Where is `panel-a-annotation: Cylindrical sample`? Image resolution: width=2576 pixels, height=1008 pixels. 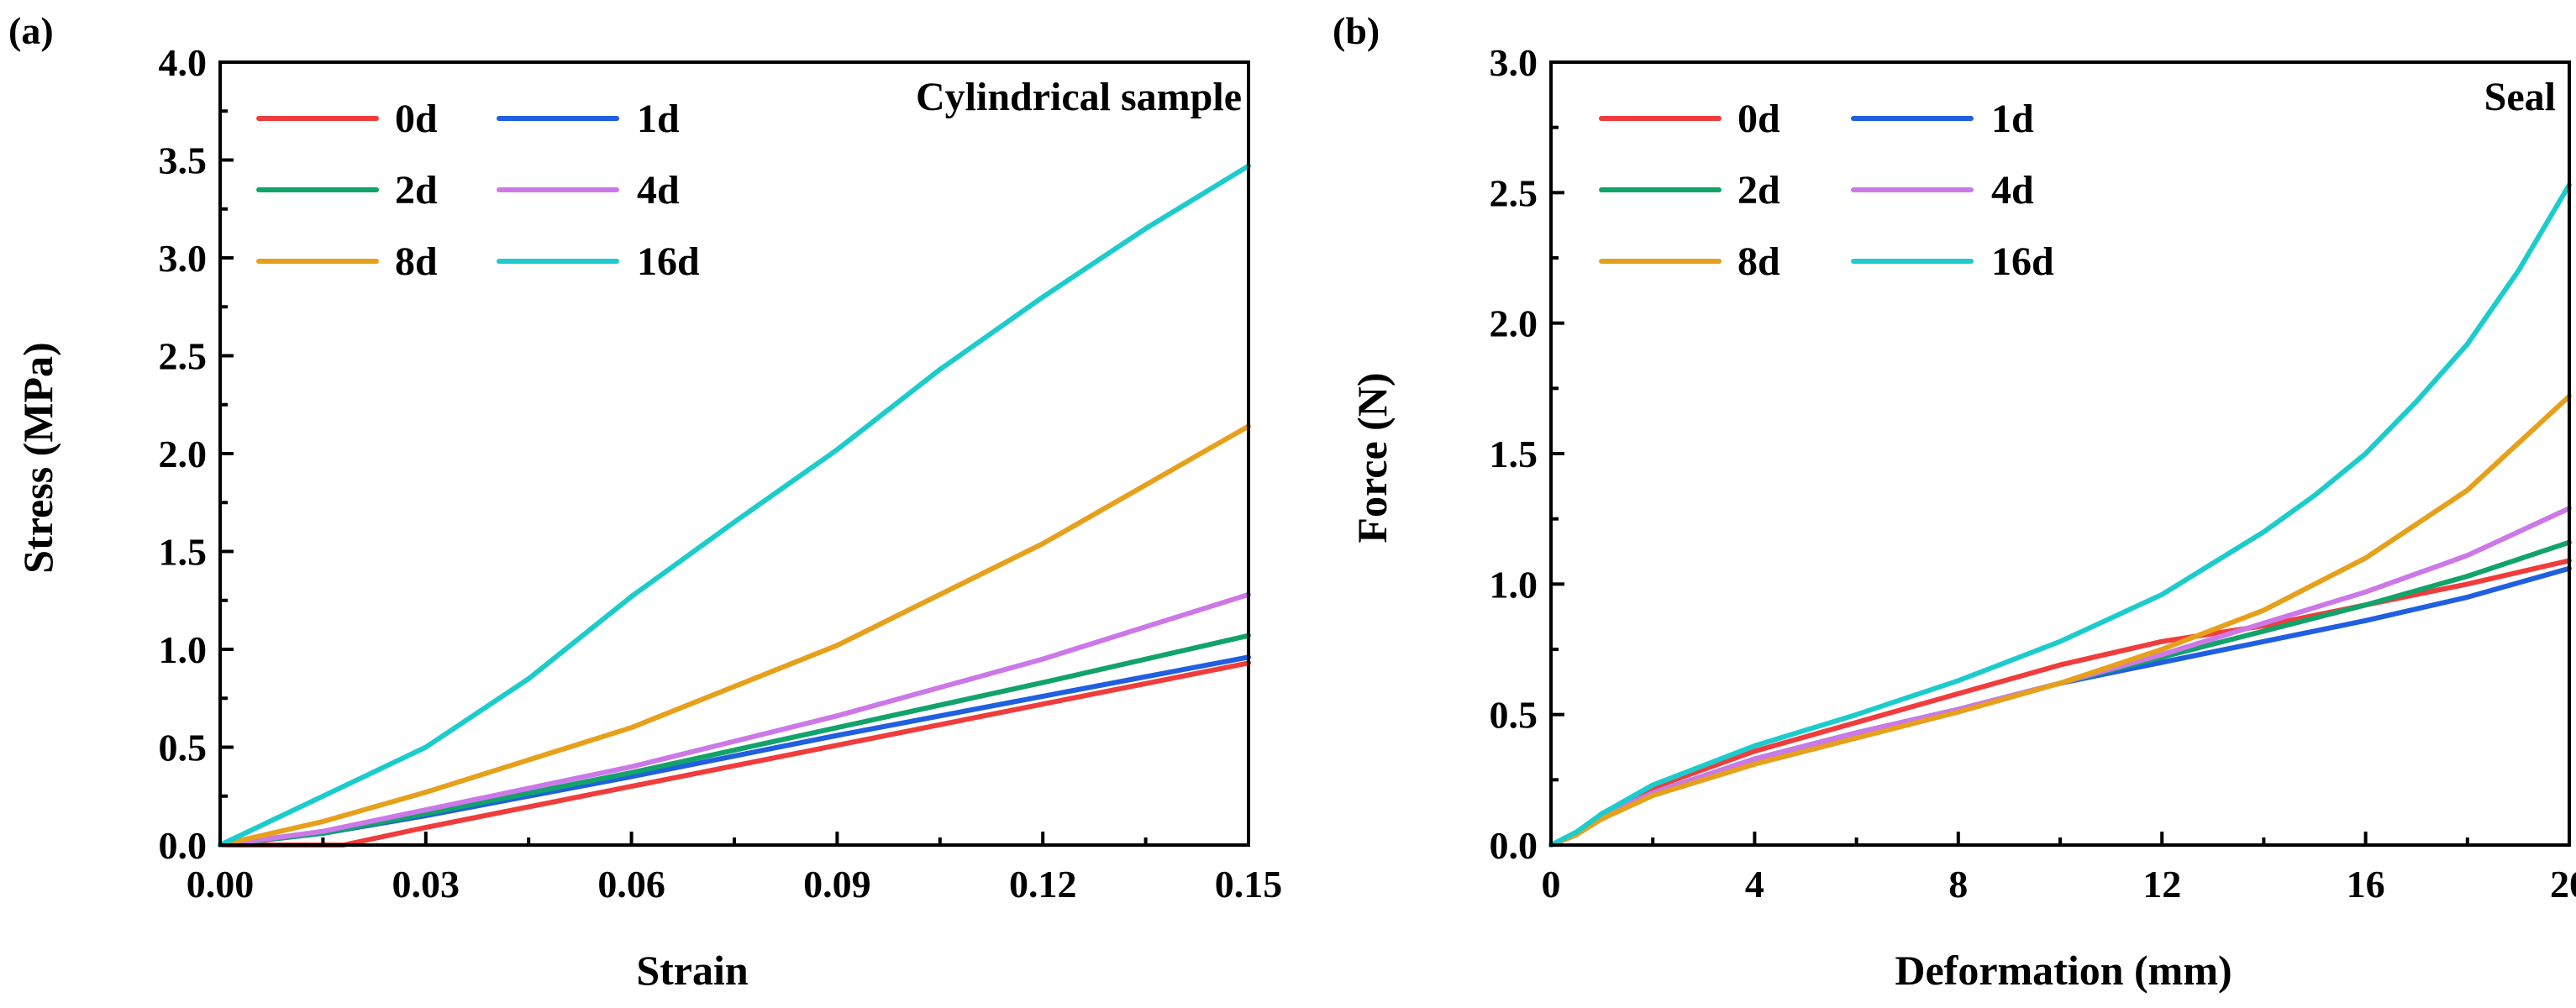 panel-a-annotation: Cylindrical sample is located at coordinates (1079, 97).